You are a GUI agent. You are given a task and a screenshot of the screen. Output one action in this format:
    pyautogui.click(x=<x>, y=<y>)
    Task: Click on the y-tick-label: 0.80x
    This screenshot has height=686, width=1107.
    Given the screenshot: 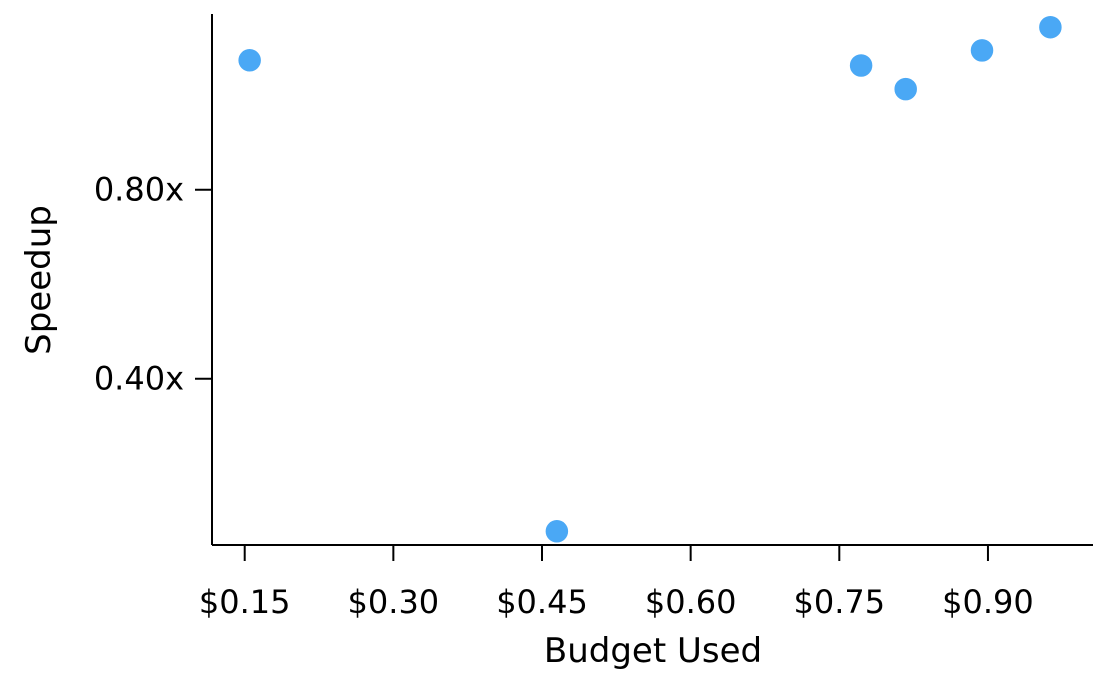 What is the action you would take?
    pyautogui.click(x=139, y=190)
    